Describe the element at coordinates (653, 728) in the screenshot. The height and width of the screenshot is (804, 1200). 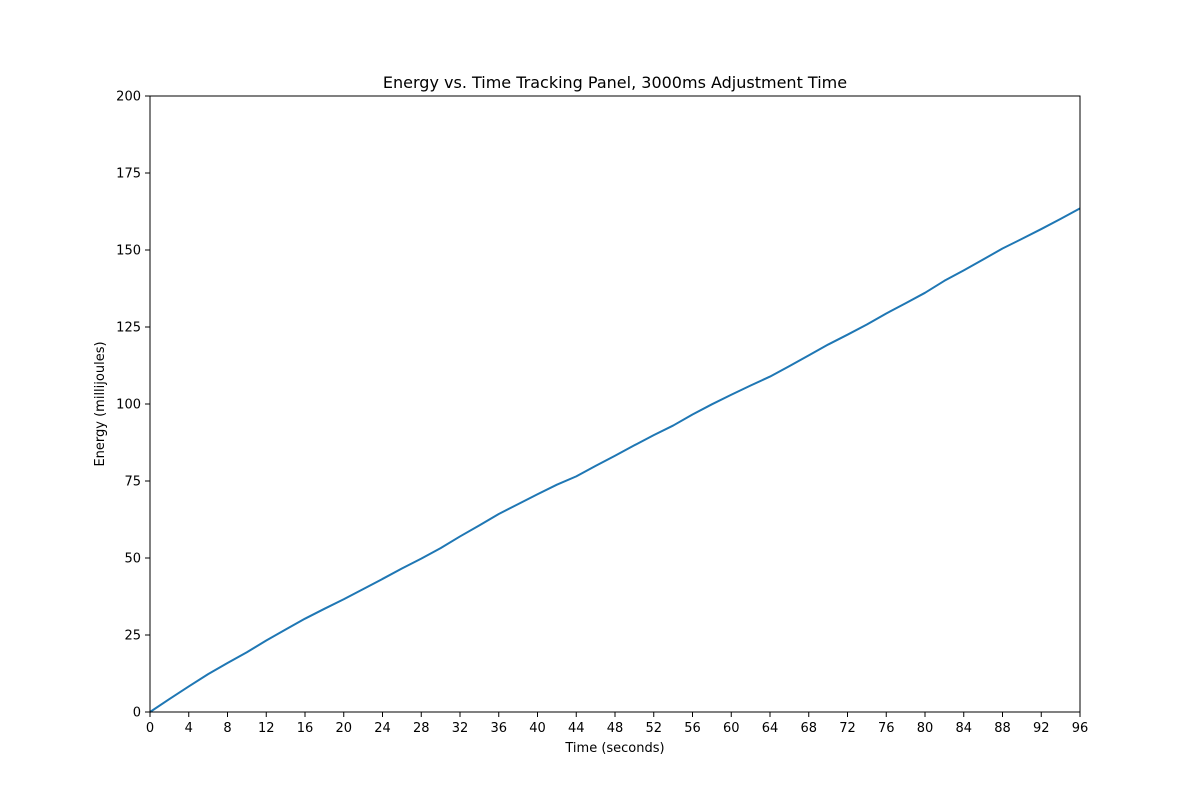
I see `x-tick-label: 52` at that location.